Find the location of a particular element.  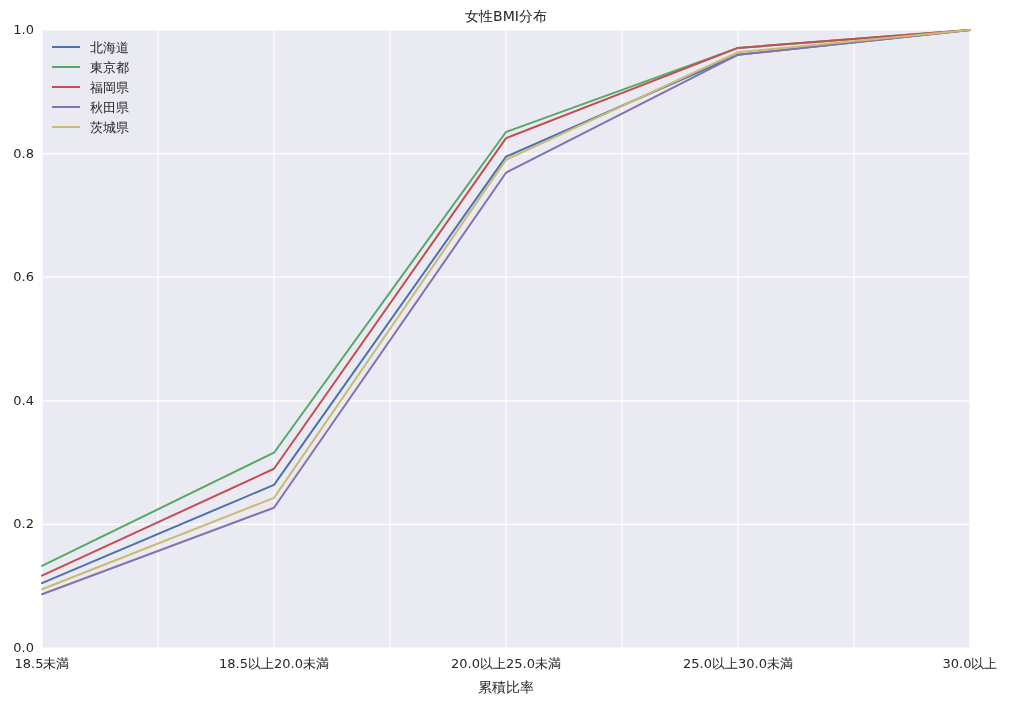

legend-label: 茨城県 is located at coordinates (109, 127).